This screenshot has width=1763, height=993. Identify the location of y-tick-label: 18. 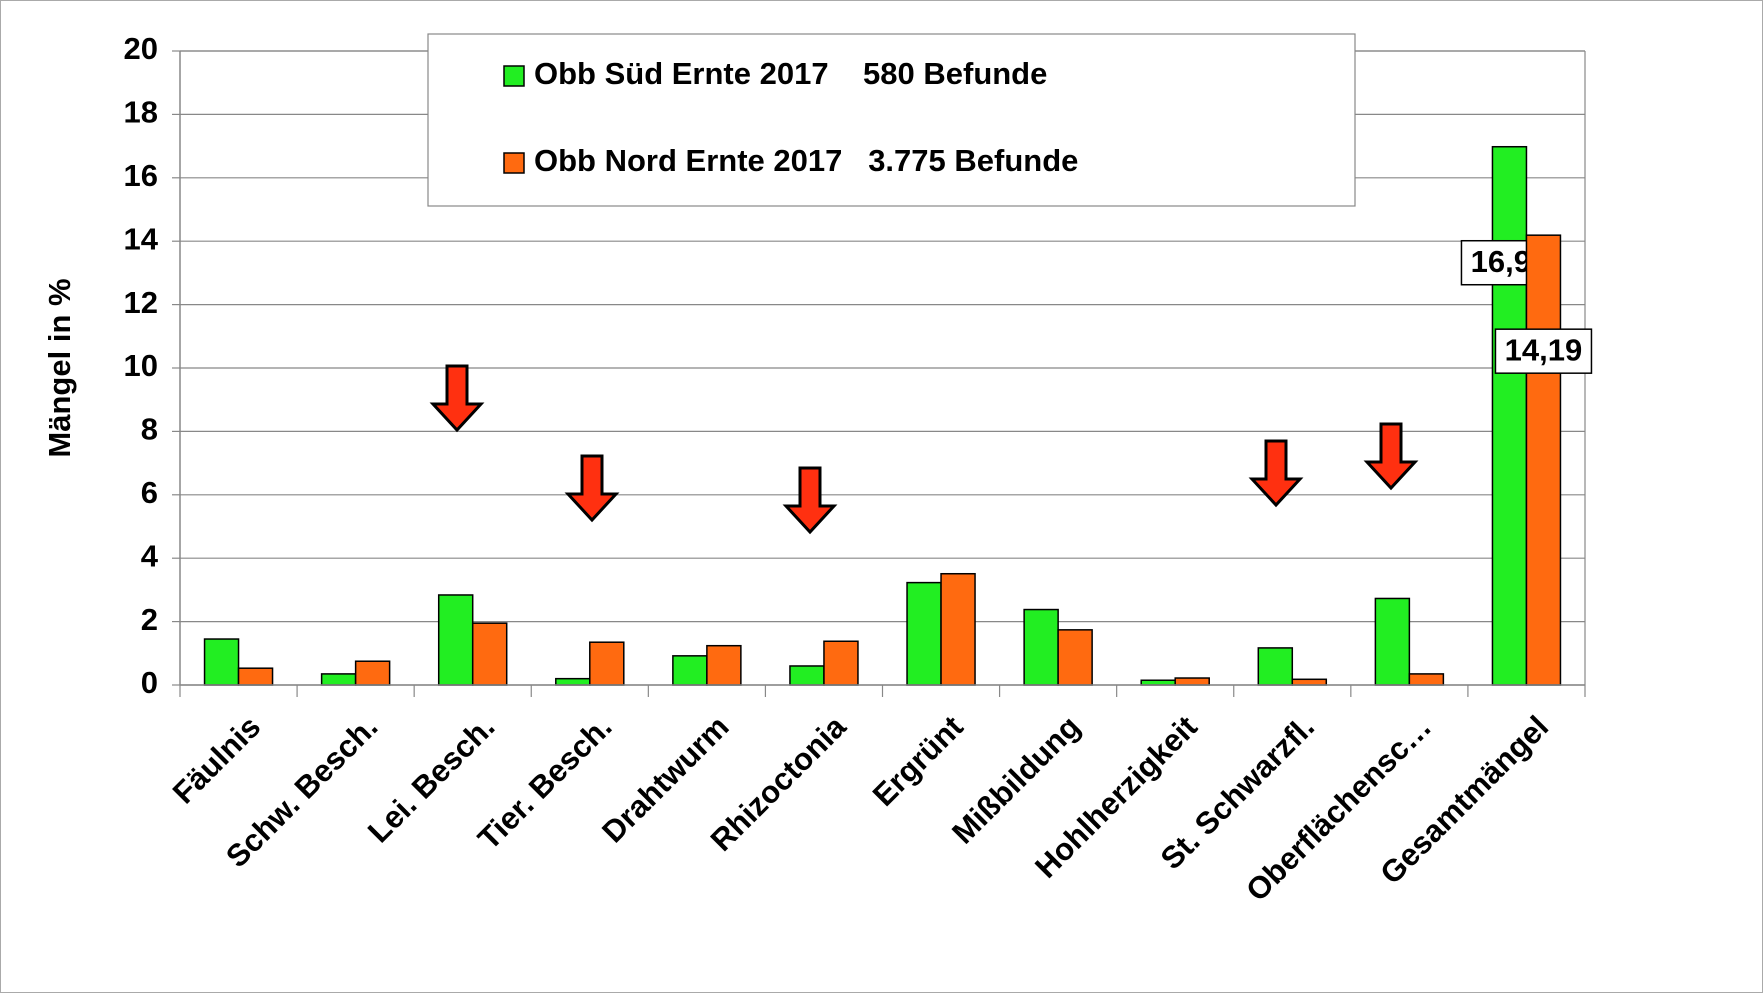
(141, 112).